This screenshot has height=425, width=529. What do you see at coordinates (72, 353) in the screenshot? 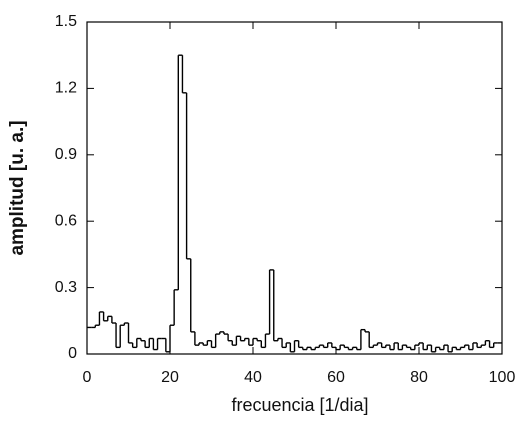
I see `y-tick-label: 0` at bounding box center [72, 353].